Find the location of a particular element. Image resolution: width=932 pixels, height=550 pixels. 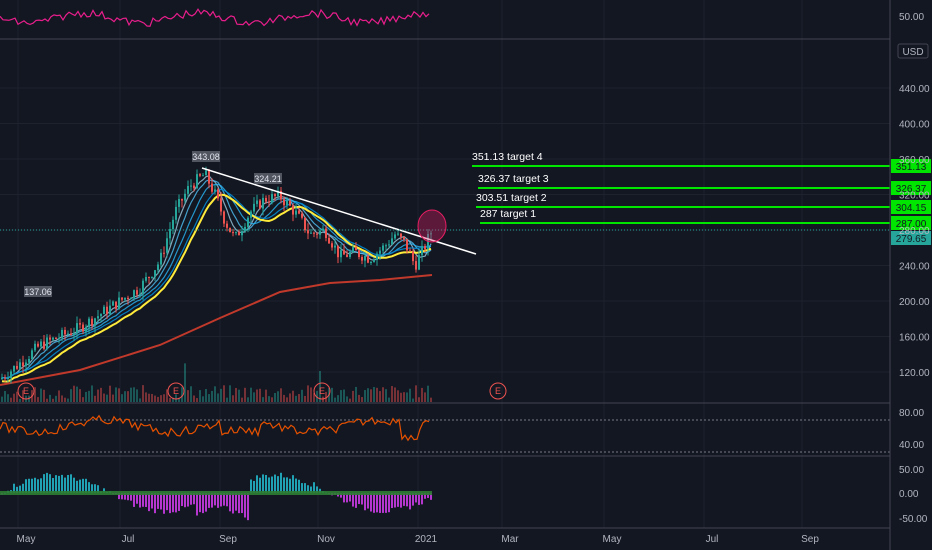

target-price-badge-label: 326.37 is located at coordinates (911, 189).